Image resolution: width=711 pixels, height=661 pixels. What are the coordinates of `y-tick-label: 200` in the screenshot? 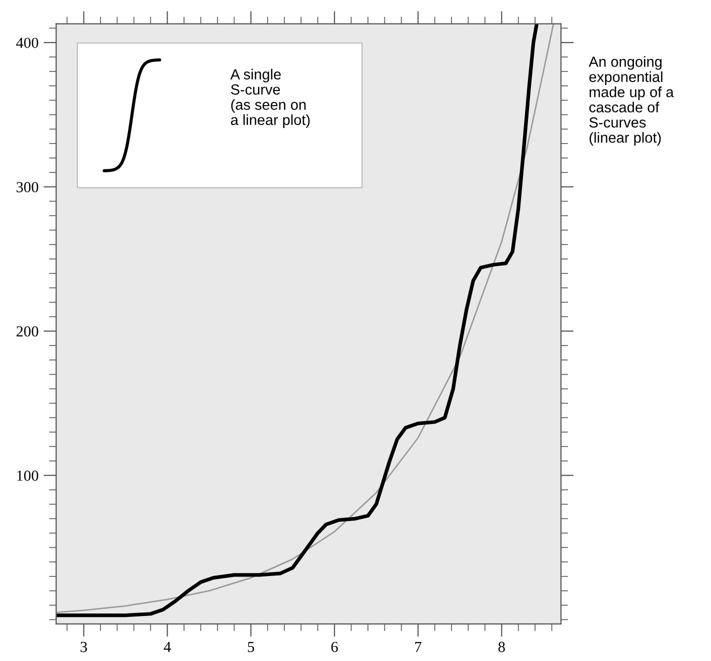 It's located at (27, 331).